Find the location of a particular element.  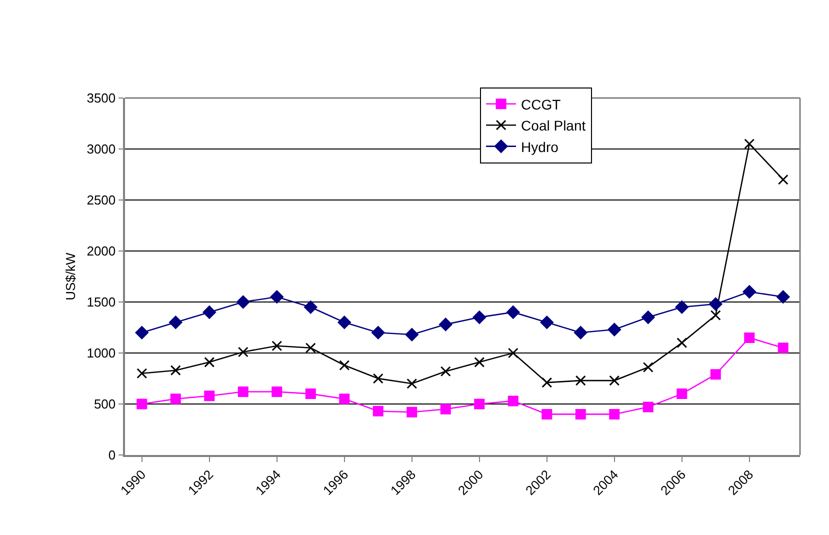

y-tick-label: 2500 is located at coordinates (101, 200).